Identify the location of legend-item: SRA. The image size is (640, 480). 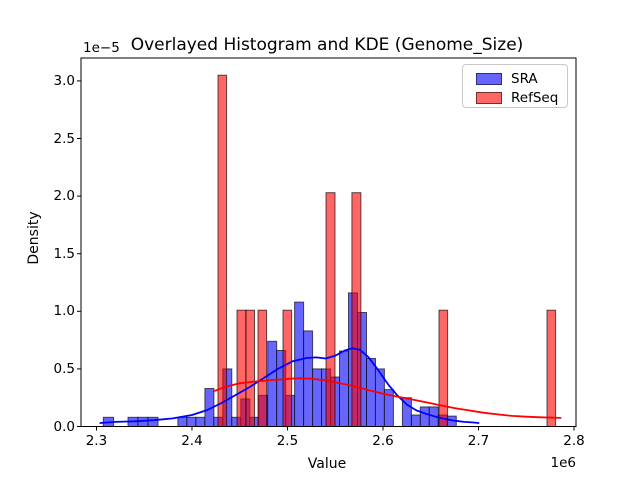
(521, 78).